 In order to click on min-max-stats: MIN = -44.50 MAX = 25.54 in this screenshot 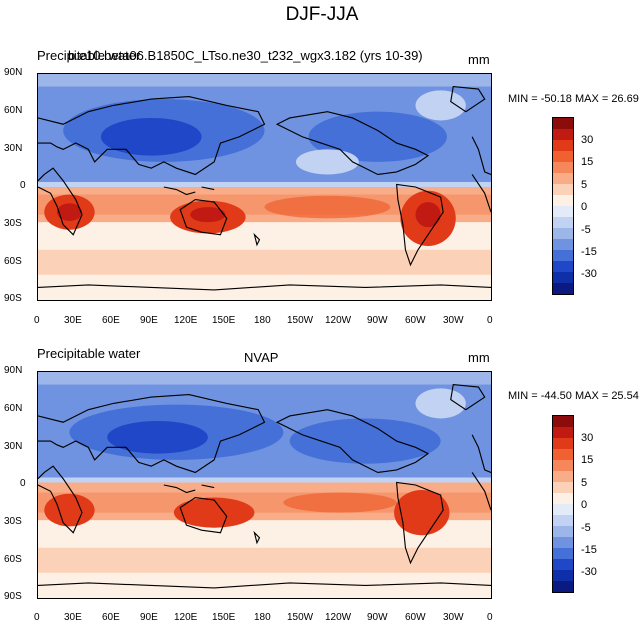, I will do `click(573, 396)`.